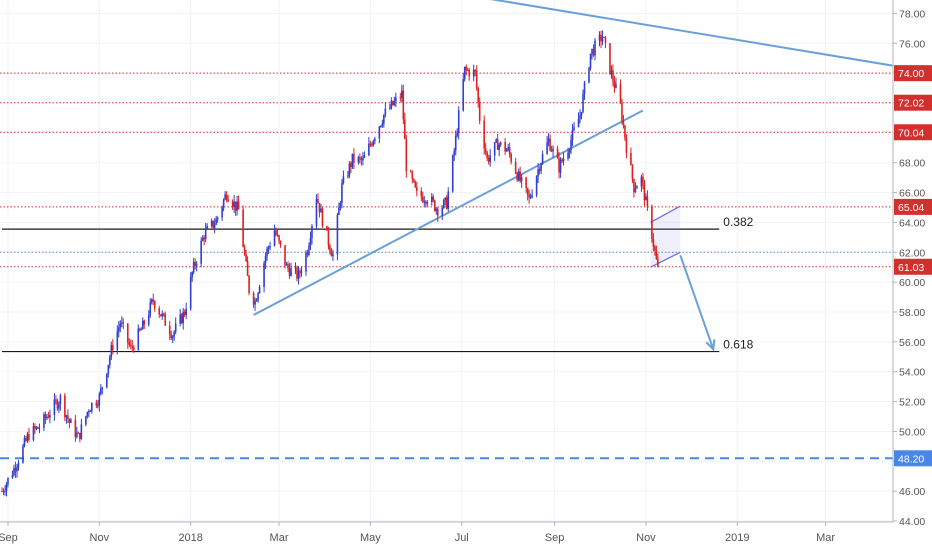 The image size is (932, 555). What do you see at coordinates (462, 538) in the screenshot?
I see `x-tick-label: Jul` at bounding box center [462, 538].